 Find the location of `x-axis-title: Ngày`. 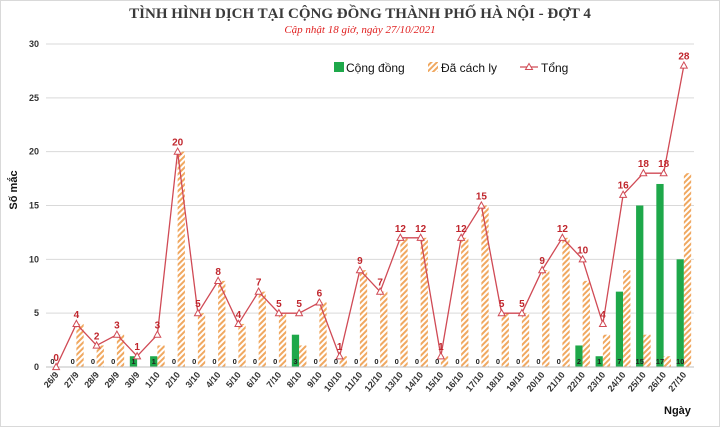

x-axis-title: Ngày is located at coordinates (678, 411).